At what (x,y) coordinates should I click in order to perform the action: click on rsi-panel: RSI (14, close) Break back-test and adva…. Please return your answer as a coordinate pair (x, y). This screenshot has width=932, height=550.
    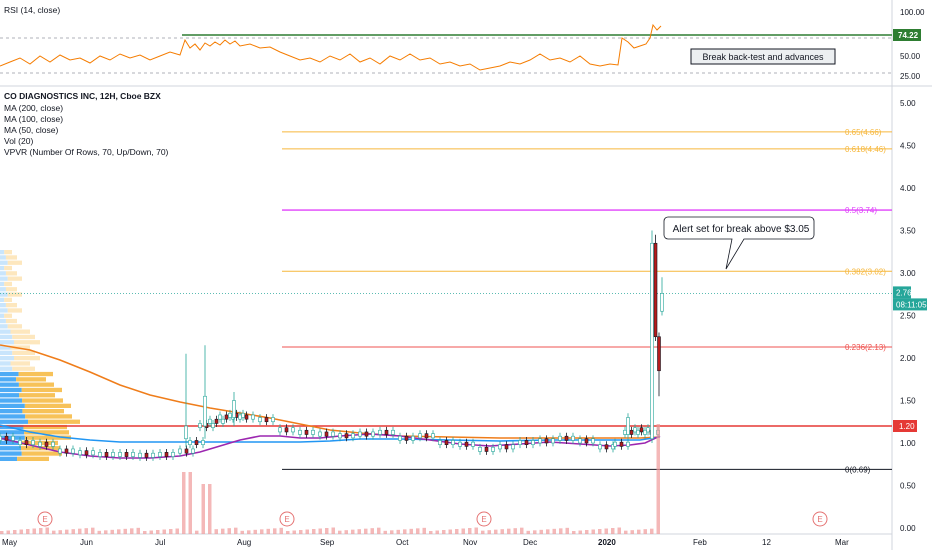
    Looking at the image, I should click on (462, 43).